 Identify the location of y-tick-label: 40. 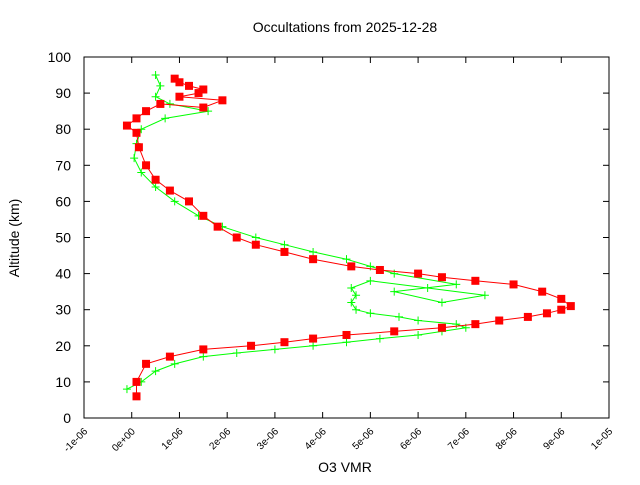
(63, 274).